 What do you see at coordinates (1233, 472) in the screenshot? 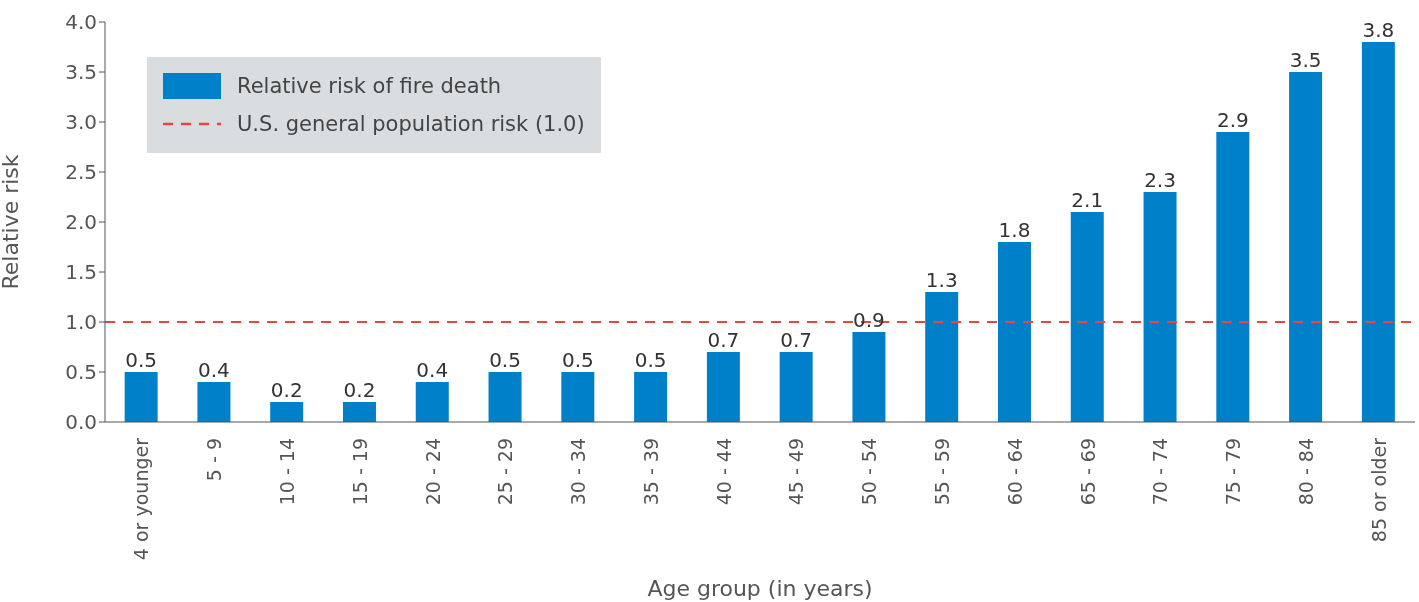
I see `x-tick-label: 75 - 79` at bounding box center [1233, 472].